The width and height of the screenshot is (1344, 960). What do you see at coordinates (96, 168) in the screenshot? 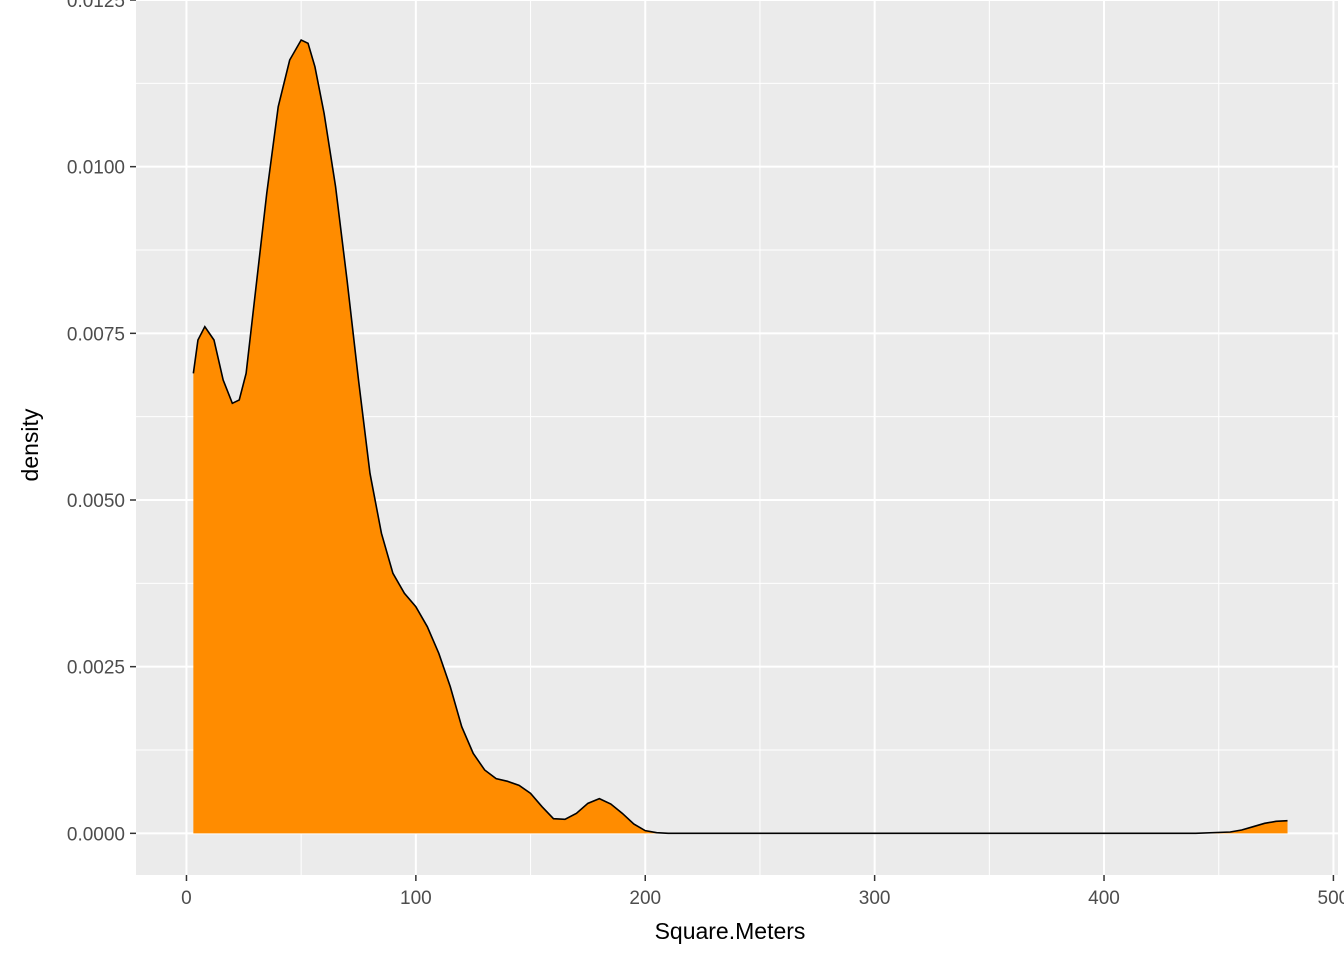
I see `y-tick-label: 0.0100` at bounding box center [96, 168].